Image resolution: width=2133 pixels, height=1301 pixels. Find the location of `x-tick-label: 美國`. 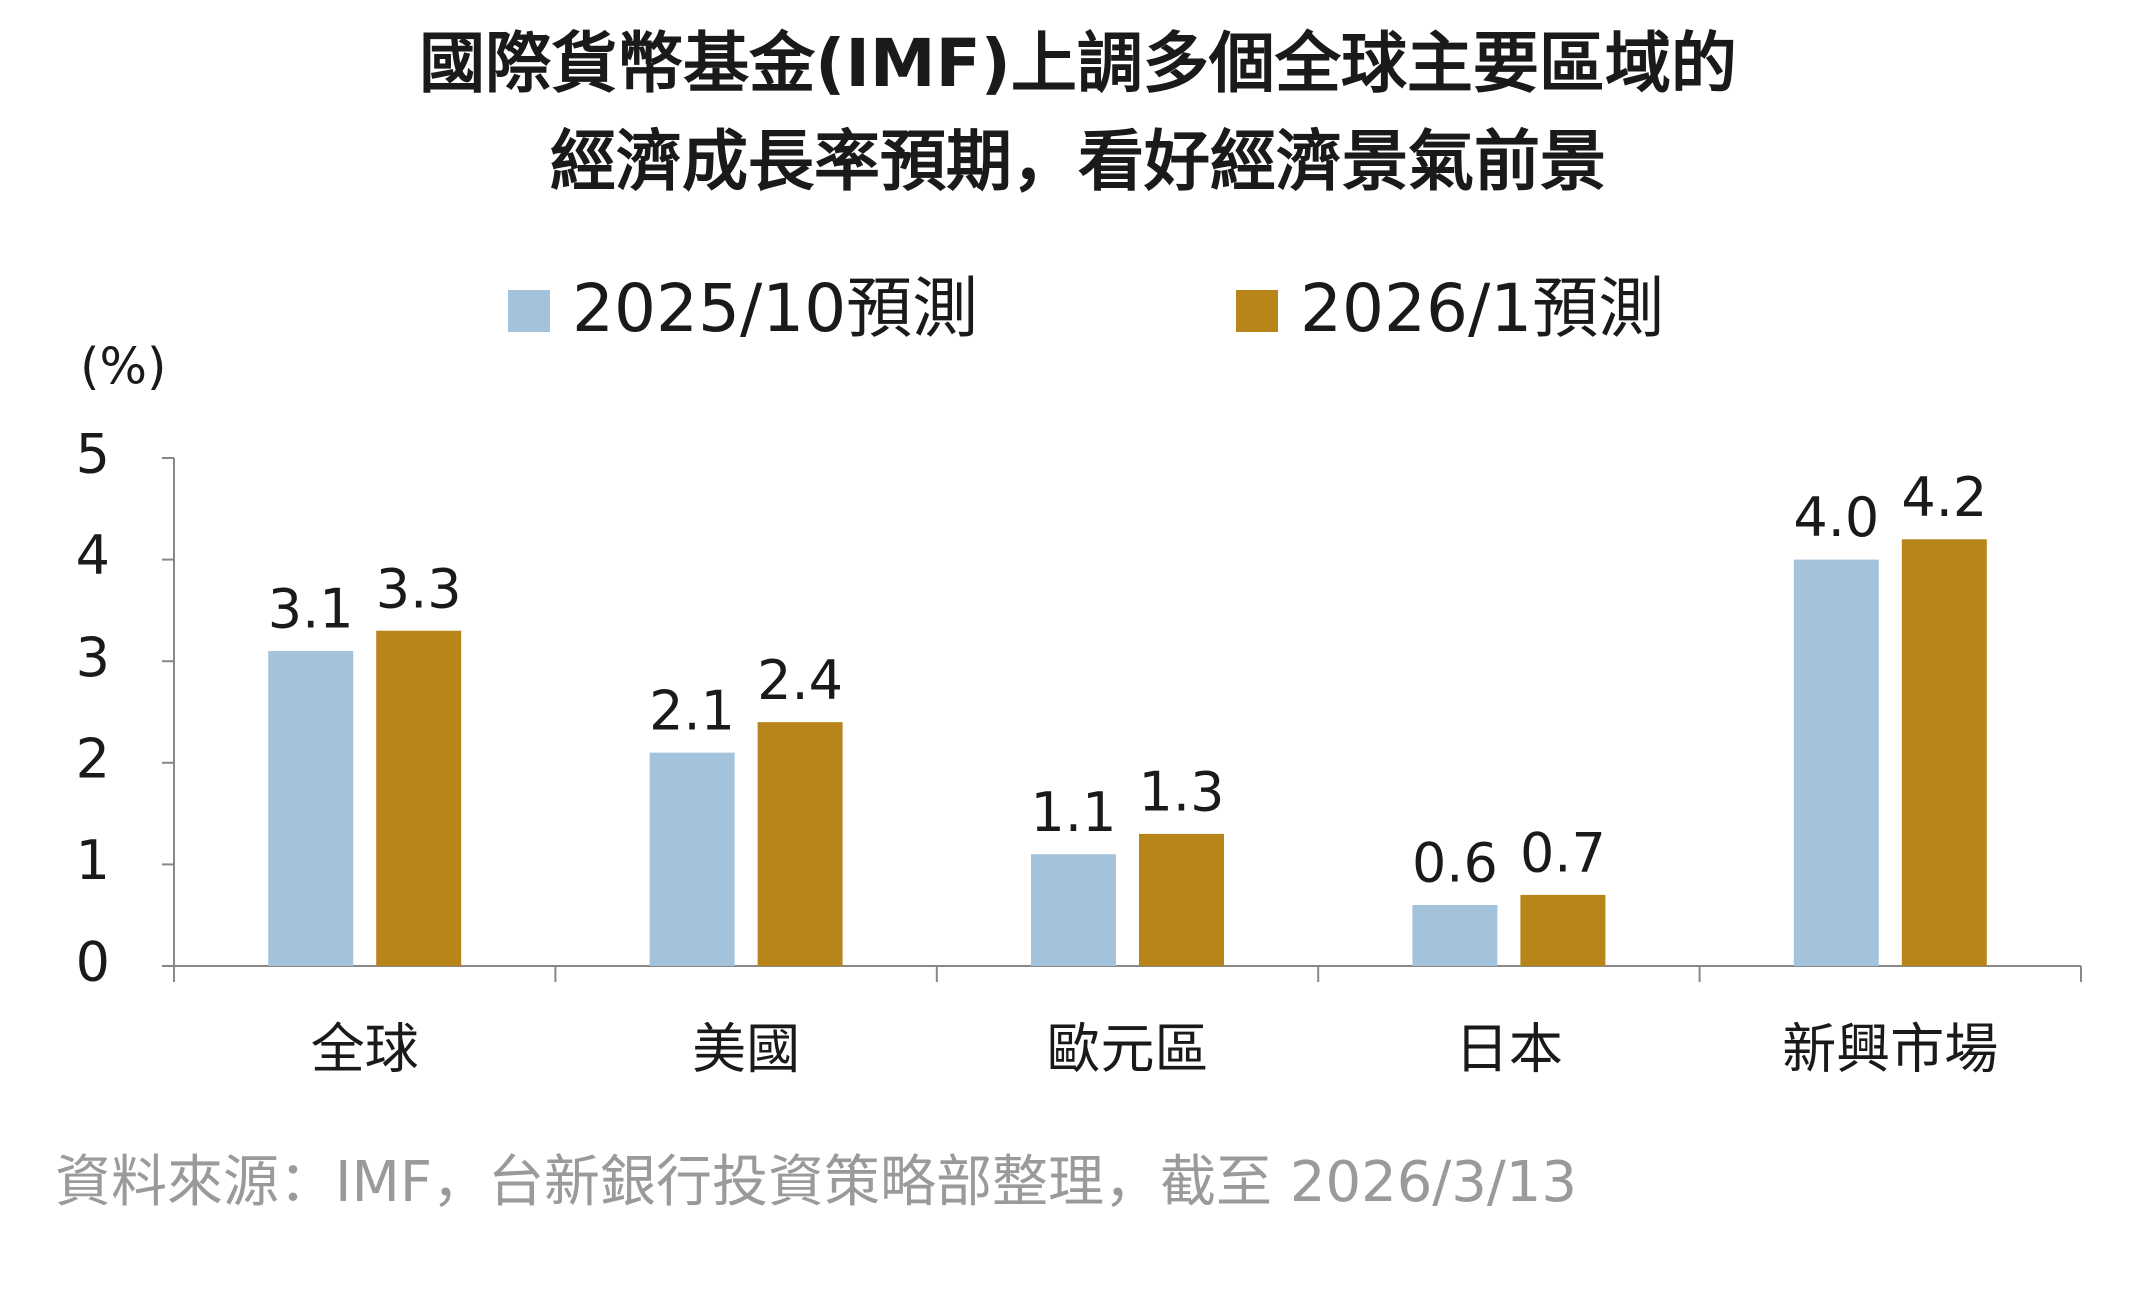

x-tick-label: 美國 is located at coordinates (746, 1049).